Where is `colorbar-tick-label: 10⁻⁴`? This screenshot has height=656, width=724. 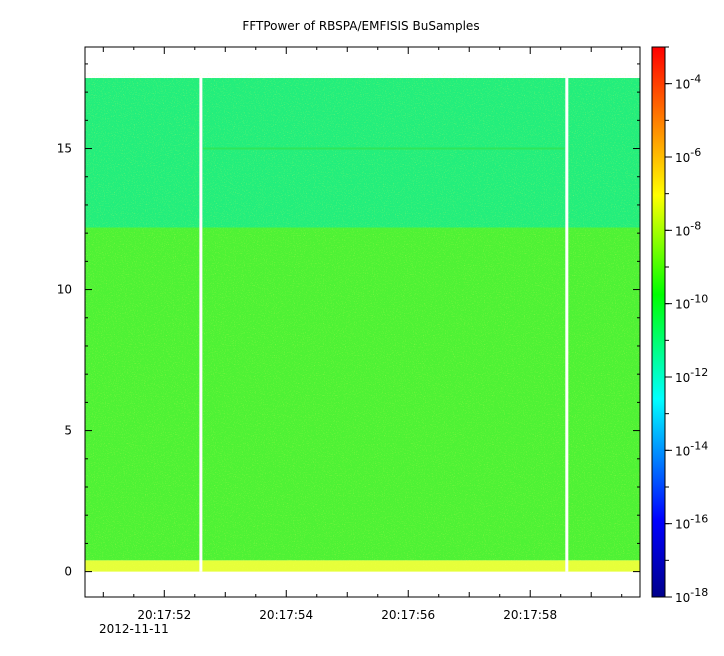 colorbar-tick-label: 10⁻⁴ is located at coordinates (688, 82).